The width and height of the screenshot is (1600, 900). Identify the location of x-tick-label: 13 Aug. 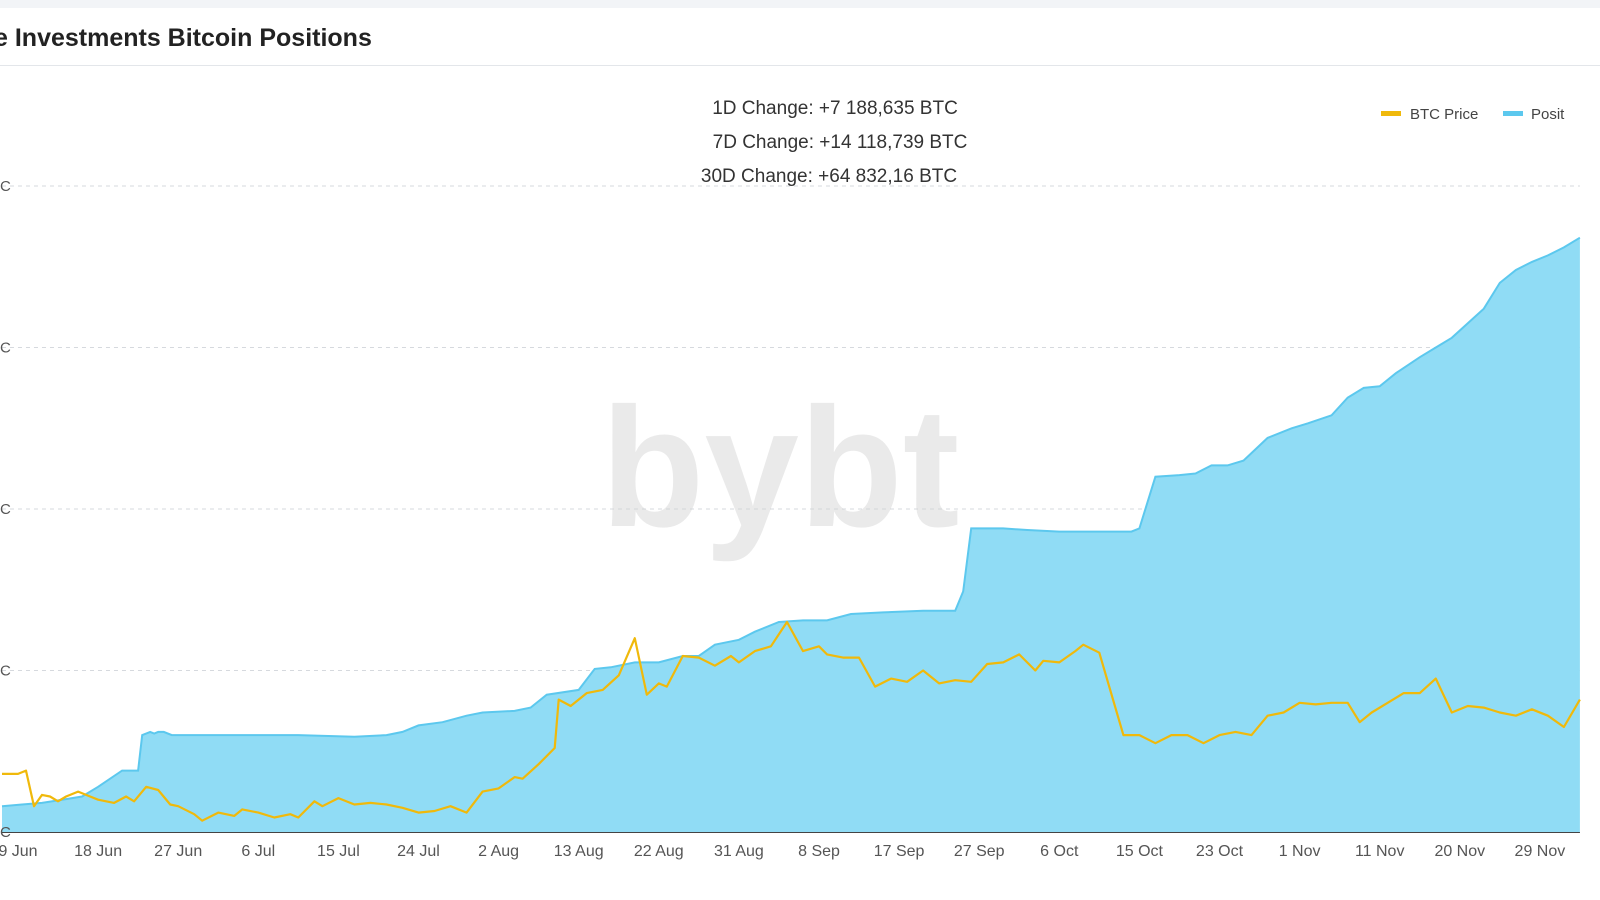
(579, 851).